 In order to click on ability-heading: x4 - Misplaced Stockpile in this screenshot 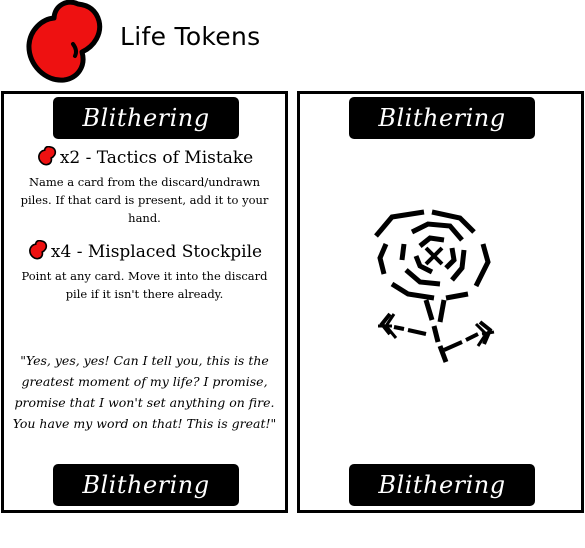, I will do `click(144, 251)`.